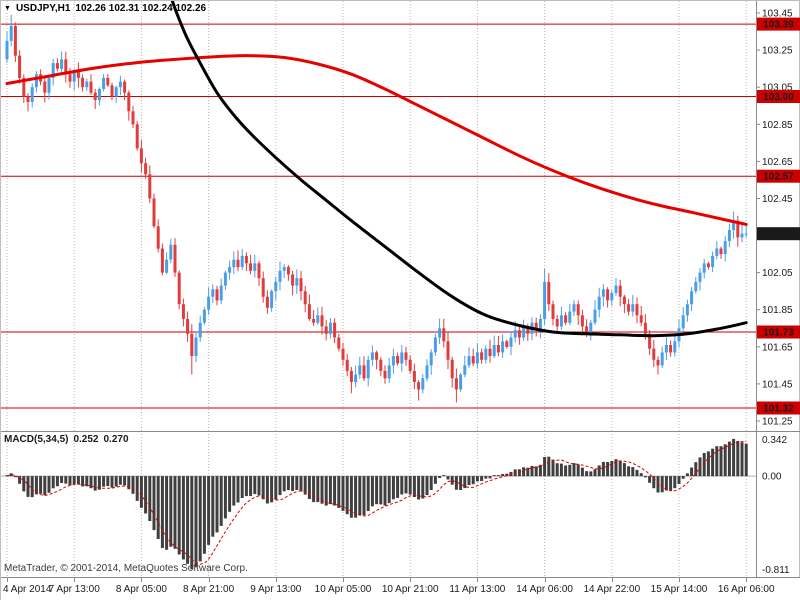 The image size is (800, 601). What do you see at coordinates (777, 88) in the screenshot?
I see `svg-text: 103.05` at bounding box center [777, 88].